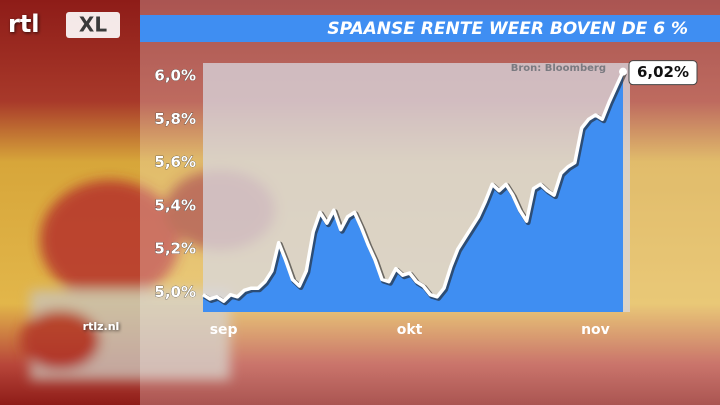 The width and height of the screenshot is (720, 405). Describe the element at coordinates (101, 326) in the screenshot. I see `website: rtlz.nl` at that location.